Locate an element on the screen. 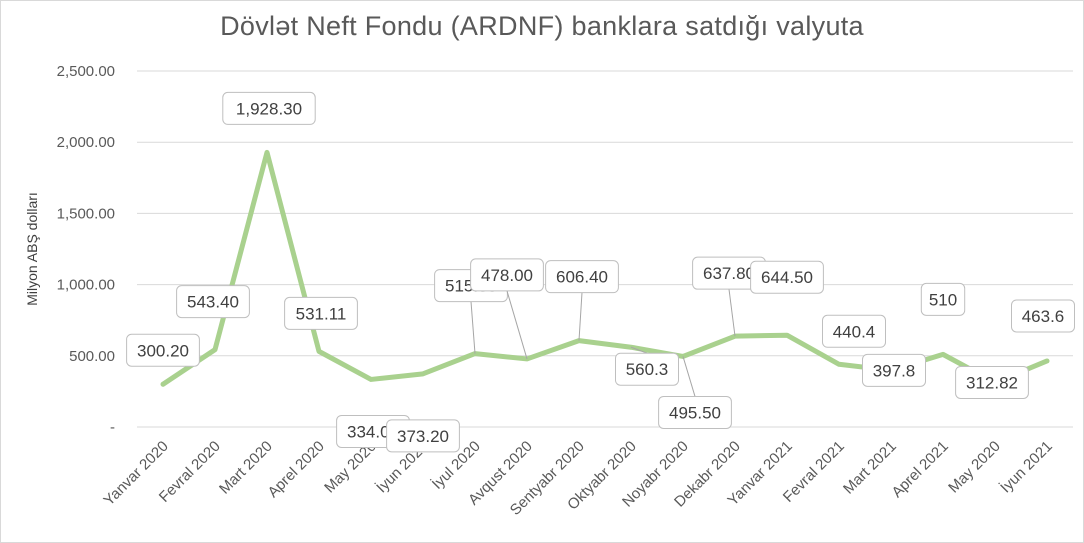 The width and height of the screenshot is (1084, 543). data-label: 334.00 is located at coordinates (373, 431).